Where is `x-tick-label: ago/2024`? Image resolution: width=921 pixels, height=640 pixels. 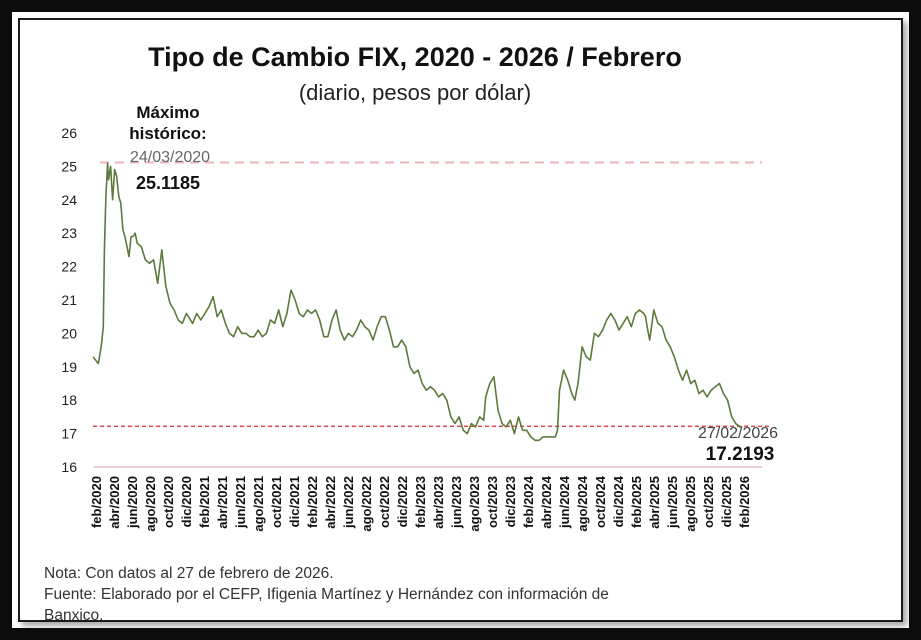 x-tick-label: ago/2024 is located at coordinates (582, 503).